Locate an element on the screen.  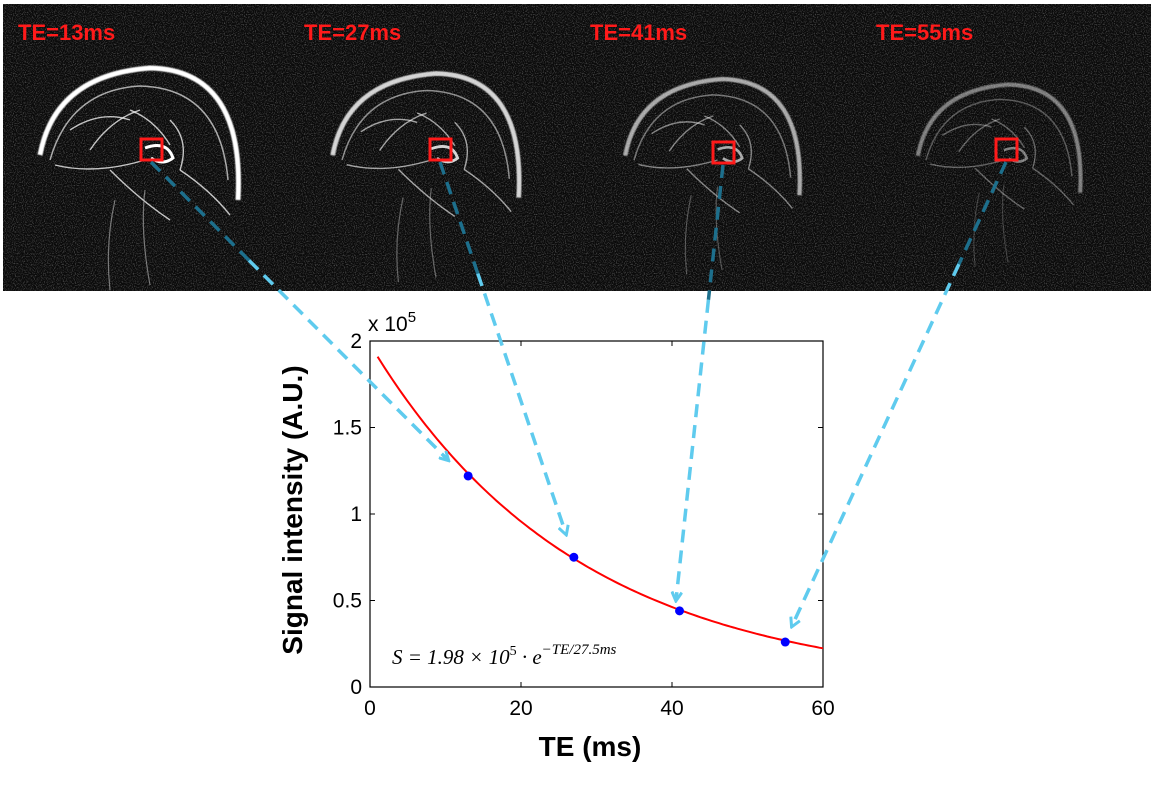
x-tick-label: 20 is located at coordinates (520, 708).